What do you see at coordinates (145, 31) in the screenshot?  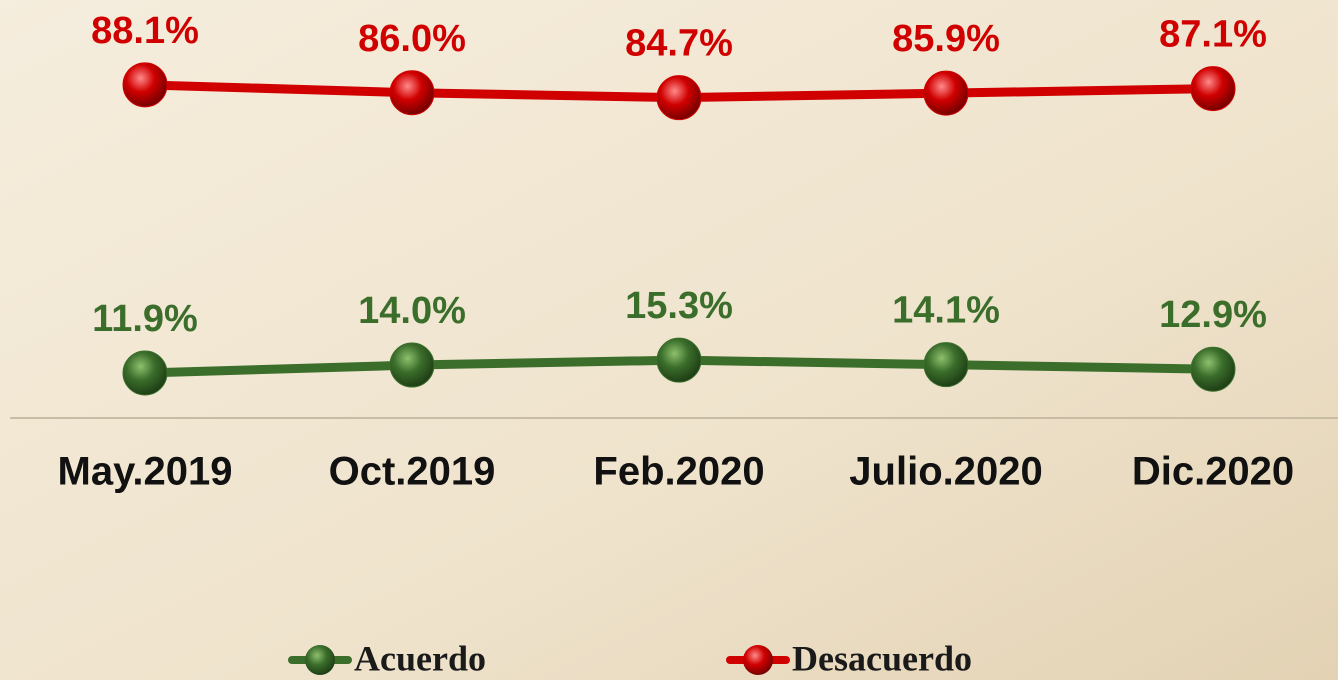 I see `data-label: 88.1%` at bounding box center [145, 31].